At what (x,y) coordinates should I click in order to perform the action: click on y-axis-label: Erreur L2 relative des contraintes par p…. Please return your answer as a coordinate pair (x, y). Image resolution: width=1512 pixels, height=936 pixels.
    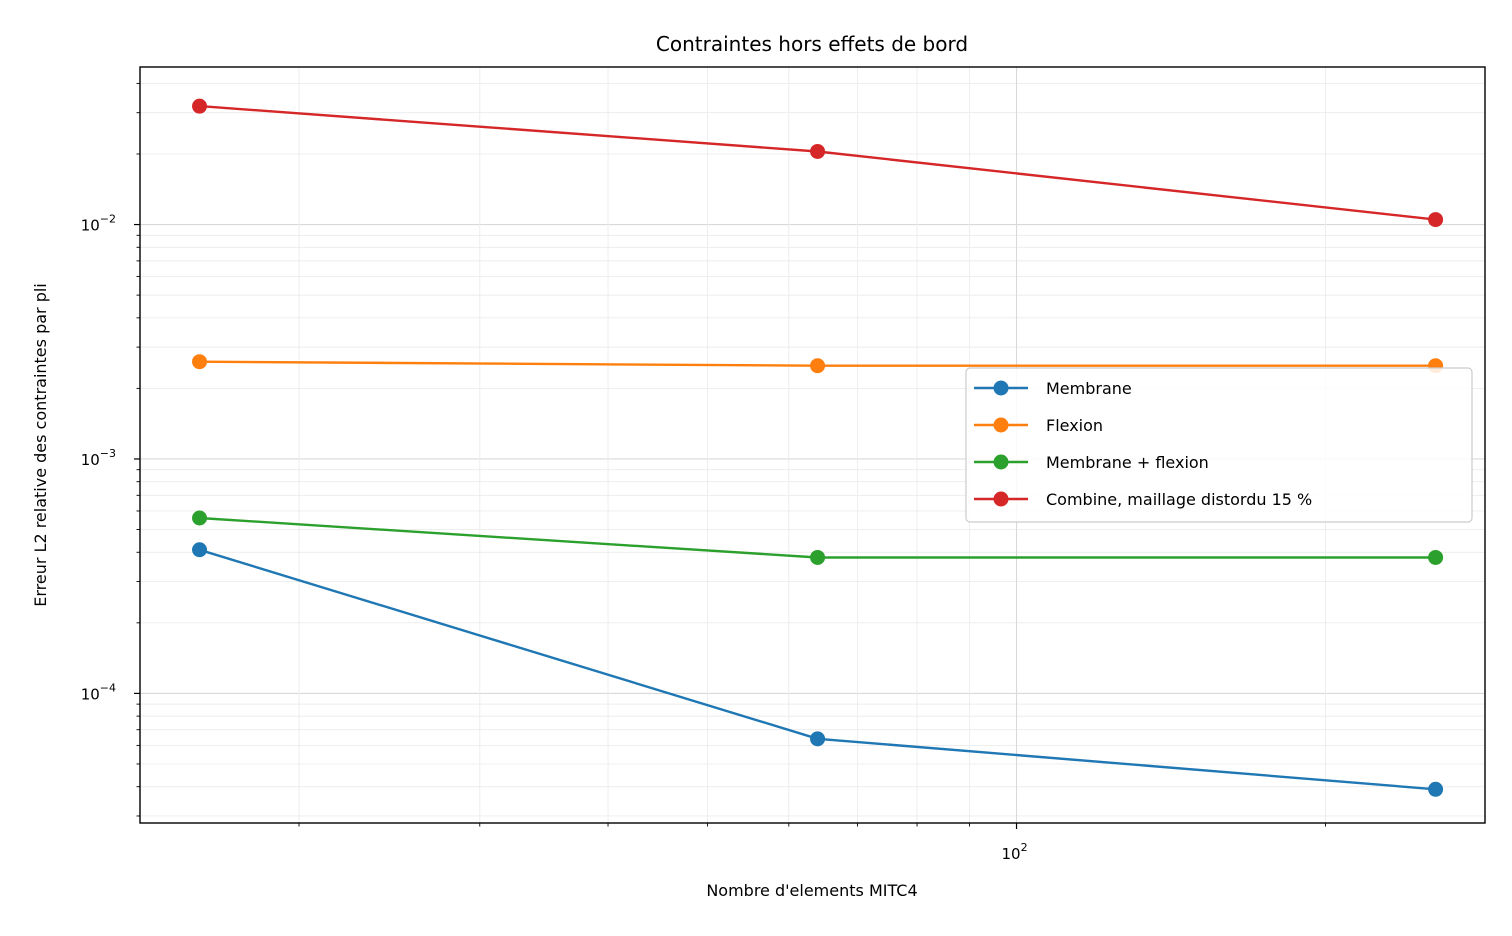
    Looking at the image, I should click on (40, 445).